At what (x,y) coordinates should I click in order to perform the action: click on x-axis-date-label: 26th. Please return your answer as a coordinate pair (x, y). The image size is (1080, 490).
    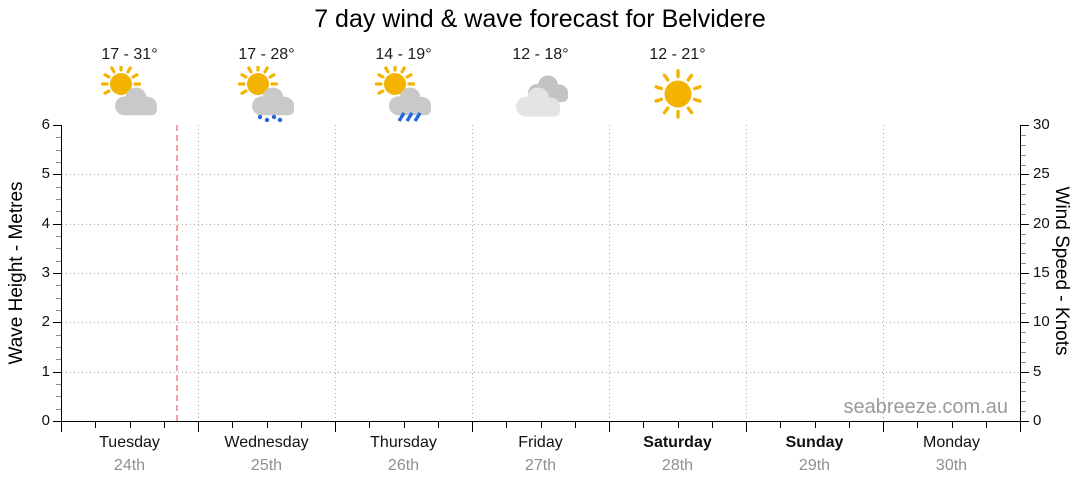
    Looking at the image, I should click on (403, 465).